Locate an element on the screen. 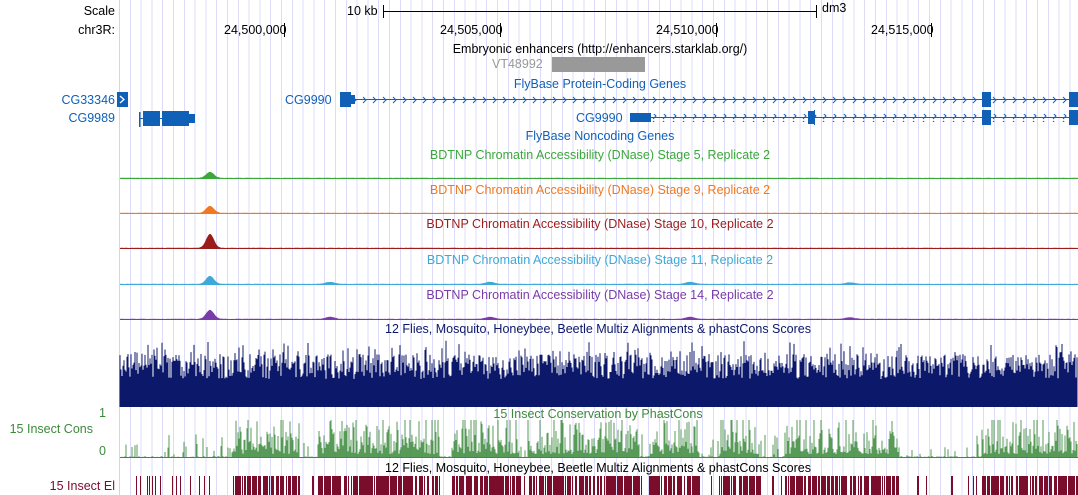  gene-label-cg9989: CG9989 is located at coordinates (91, 118).